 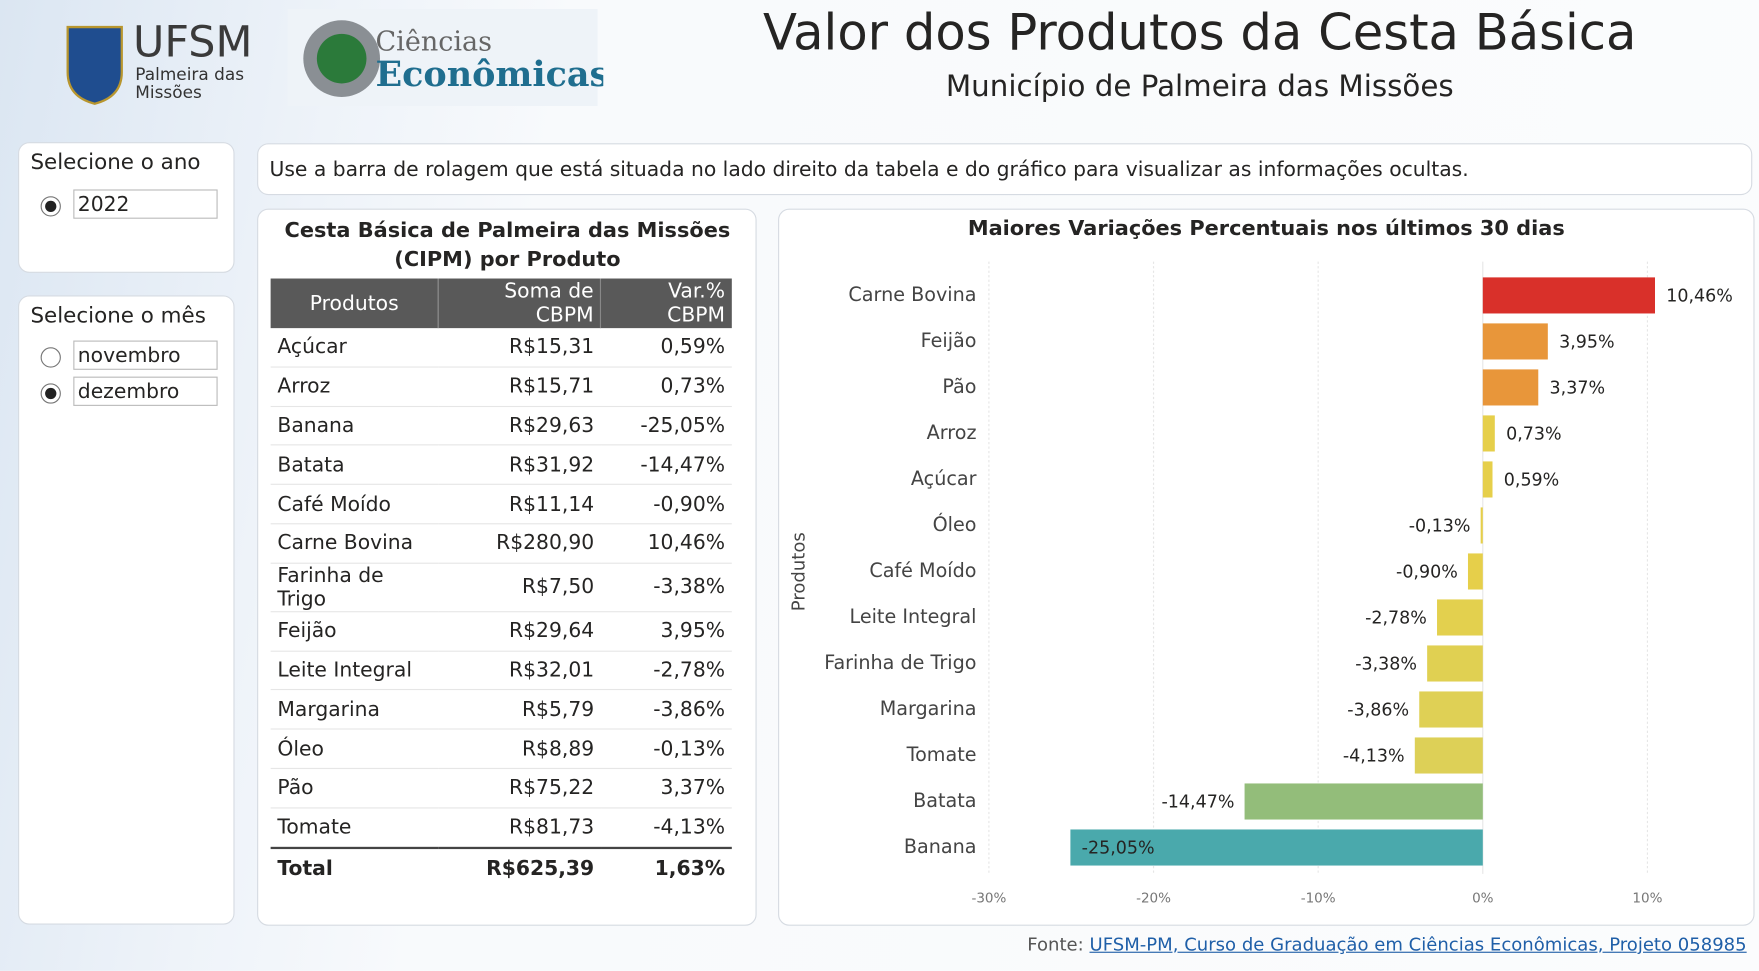 I want to click on table-cell: -0,90%, so click(x=666, y=504).